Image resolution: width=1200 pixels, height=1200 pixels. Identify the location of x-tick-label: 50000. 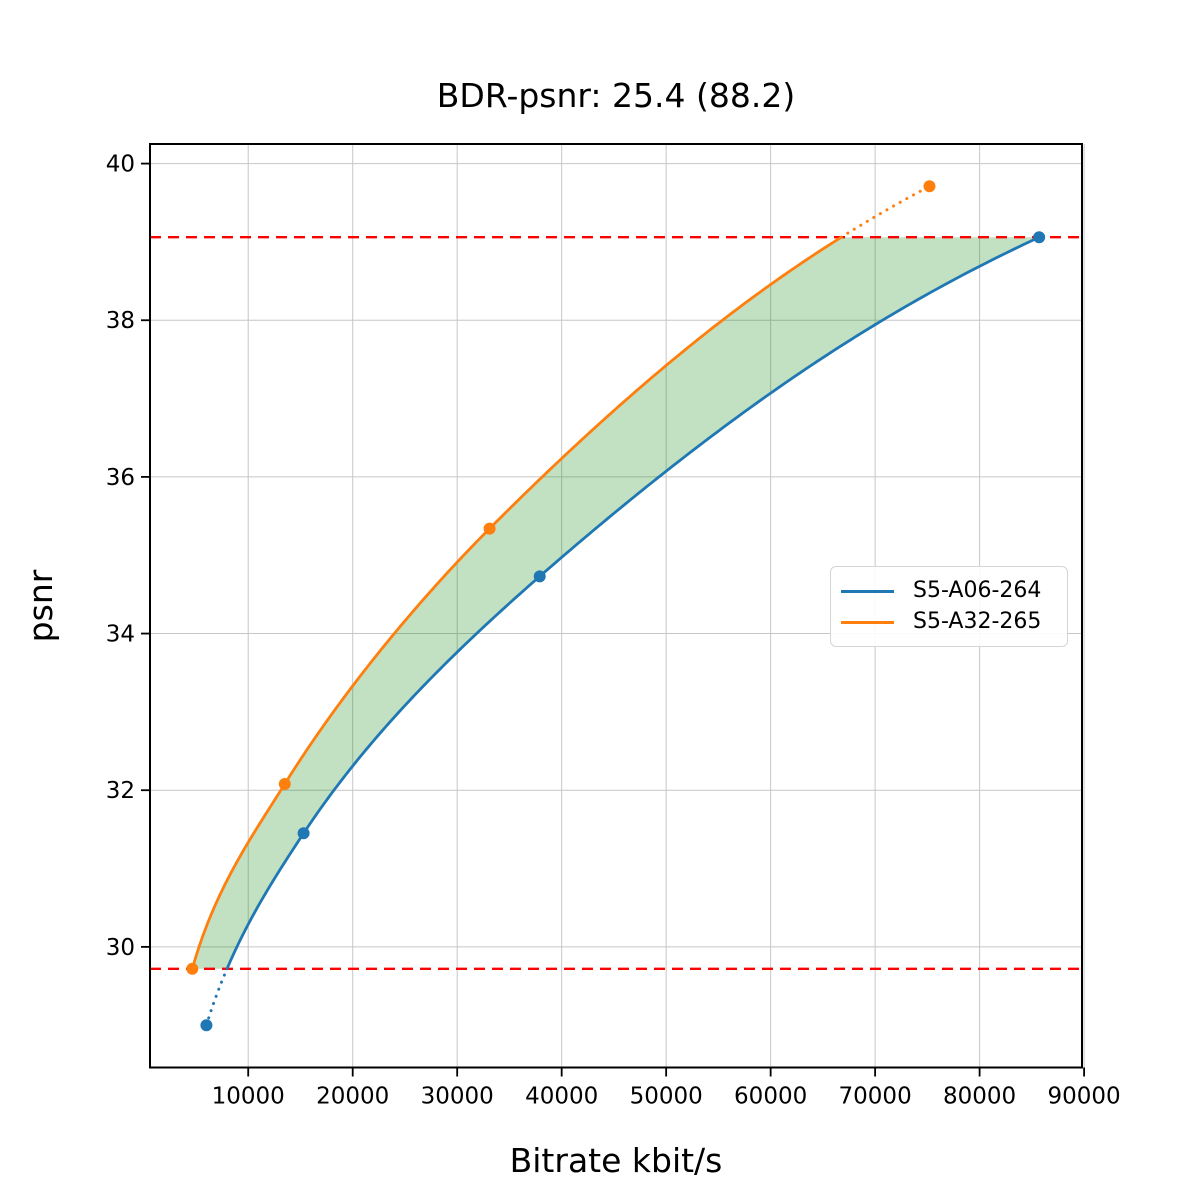
(666, 1097).